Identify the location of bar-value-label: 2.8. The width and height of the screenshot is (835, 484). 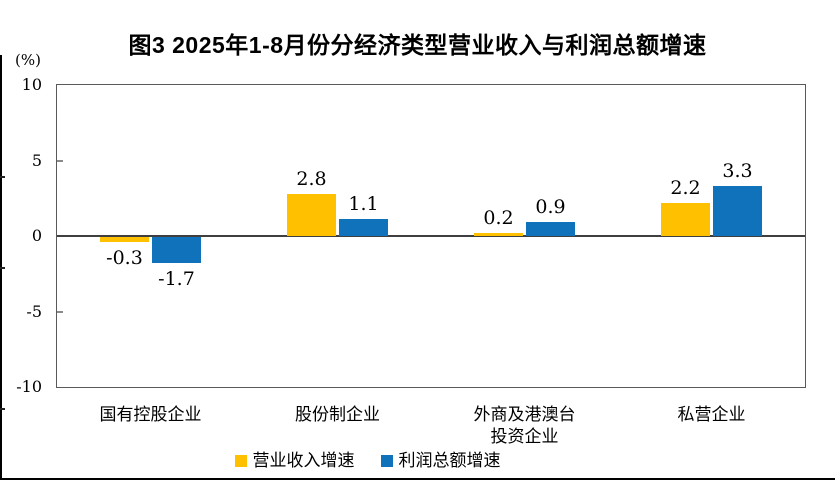
(311, 178).